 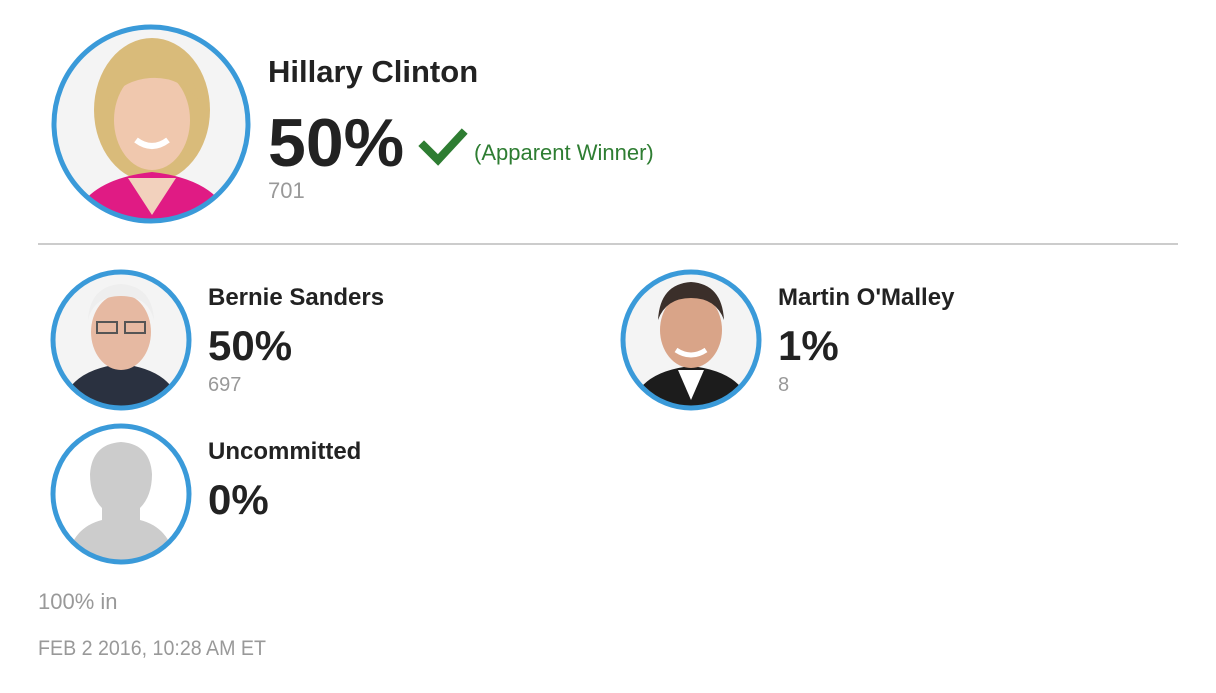 What do you see at coordinates (78, 601) in the screenshot?
I see `reporting: 100% in` at bounding box center [78, 601].